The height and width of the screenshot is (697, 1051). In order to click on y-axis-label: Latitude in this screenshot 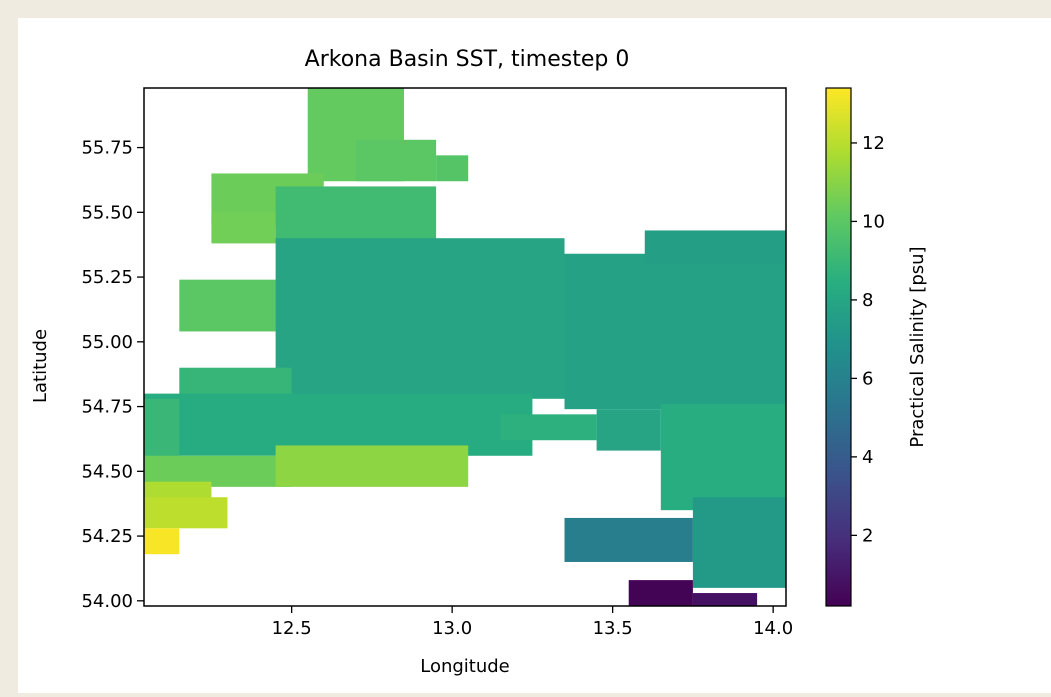, I will do `click(40, 366)`.